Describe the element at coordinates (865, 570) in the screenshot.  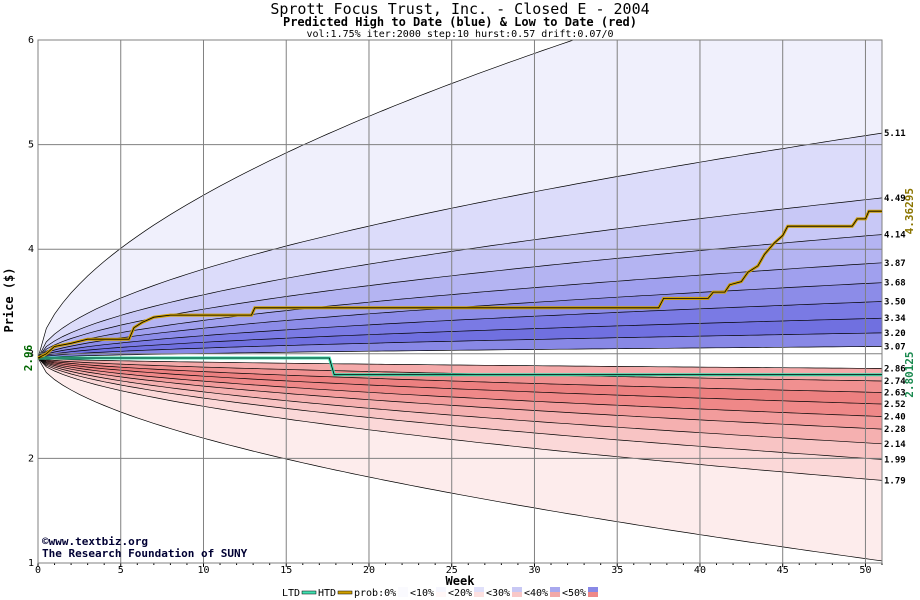
I see `x-tick-label: 50` at that location.